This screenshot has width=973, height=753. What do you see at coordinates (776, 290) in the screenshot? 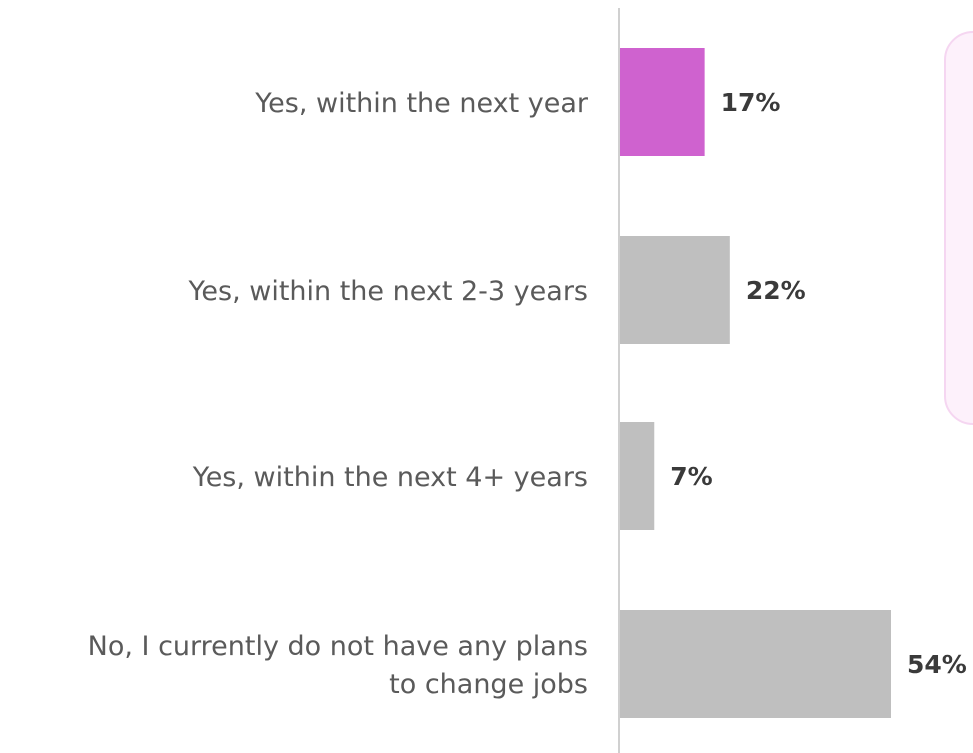
I see `value-label-2: 22%` at bounding box center [776, 290].